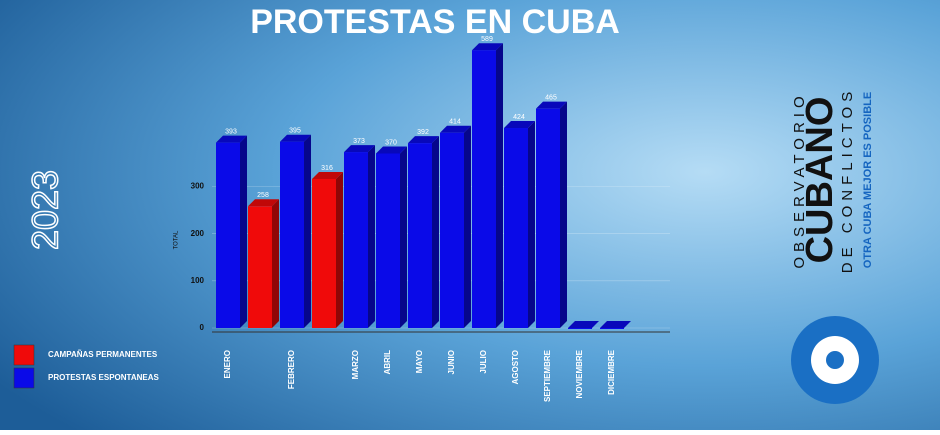 The image size is (940, 435). What do you see at coordinates (291, 369) in the screenshot?
I see `x-tick-label: FEBRERO` at bounding box center [291, 369].